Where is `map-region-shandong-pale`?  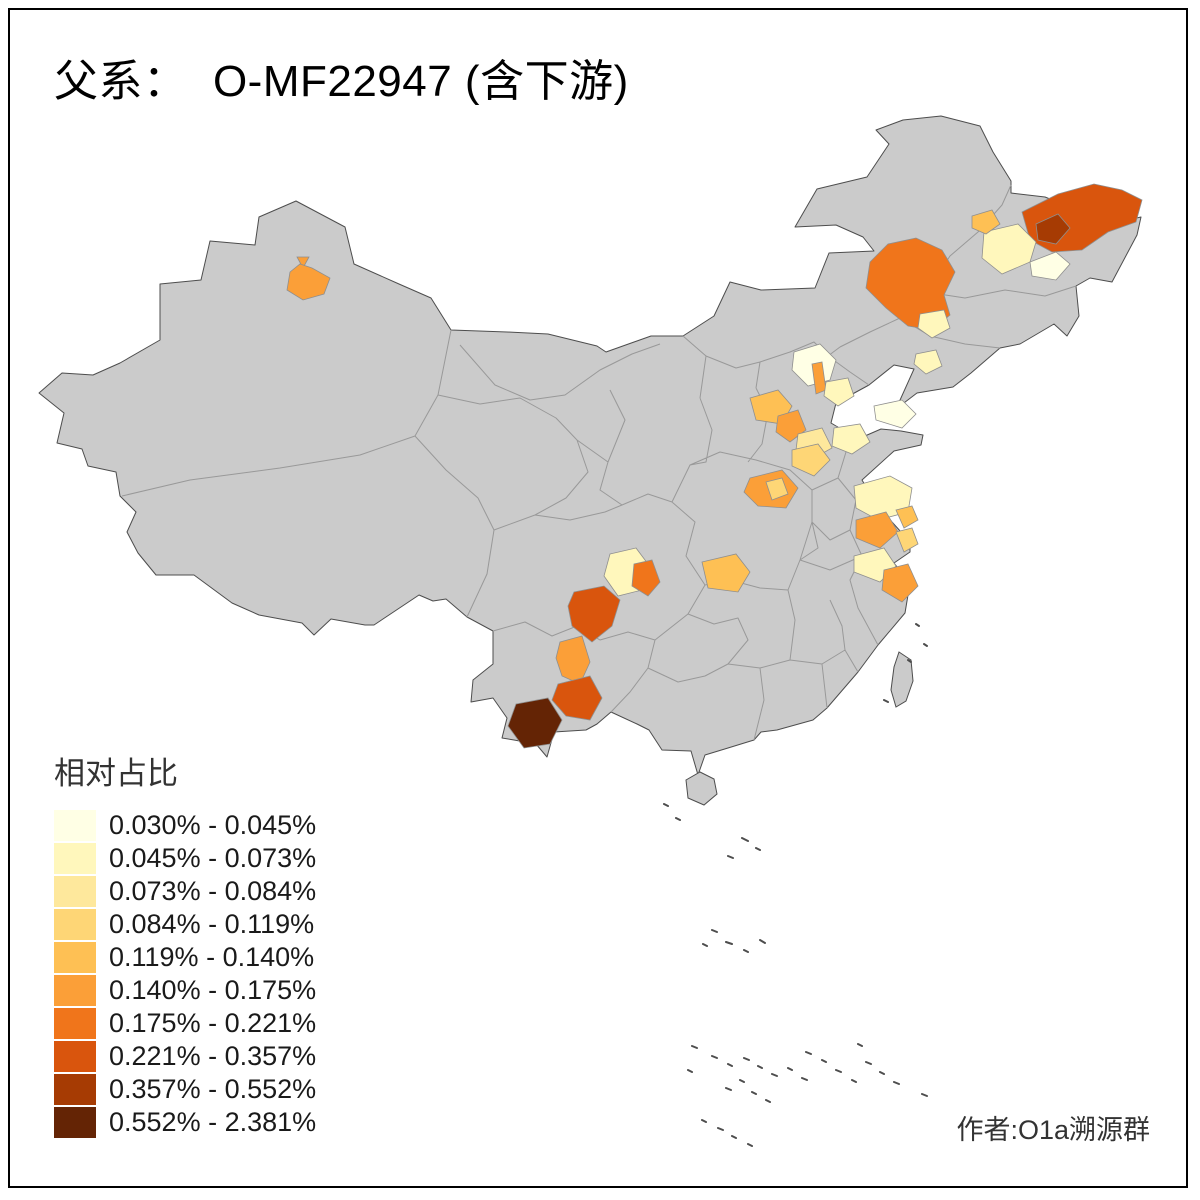 map-region-shandong-pale is located at coordinates (895, 414).